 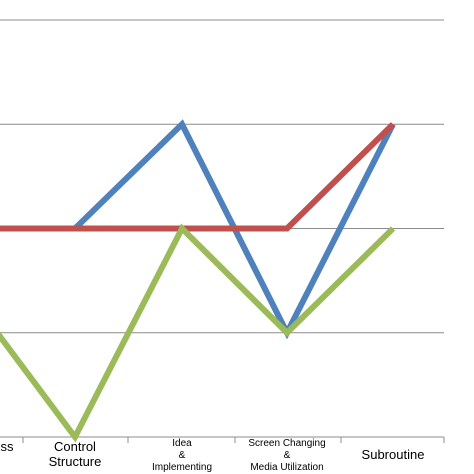 What do you see at coordinates (286, 443) in the screenshot?
I see `x-tick-label-line: Screen Changing` at bounding box center [286, 443].